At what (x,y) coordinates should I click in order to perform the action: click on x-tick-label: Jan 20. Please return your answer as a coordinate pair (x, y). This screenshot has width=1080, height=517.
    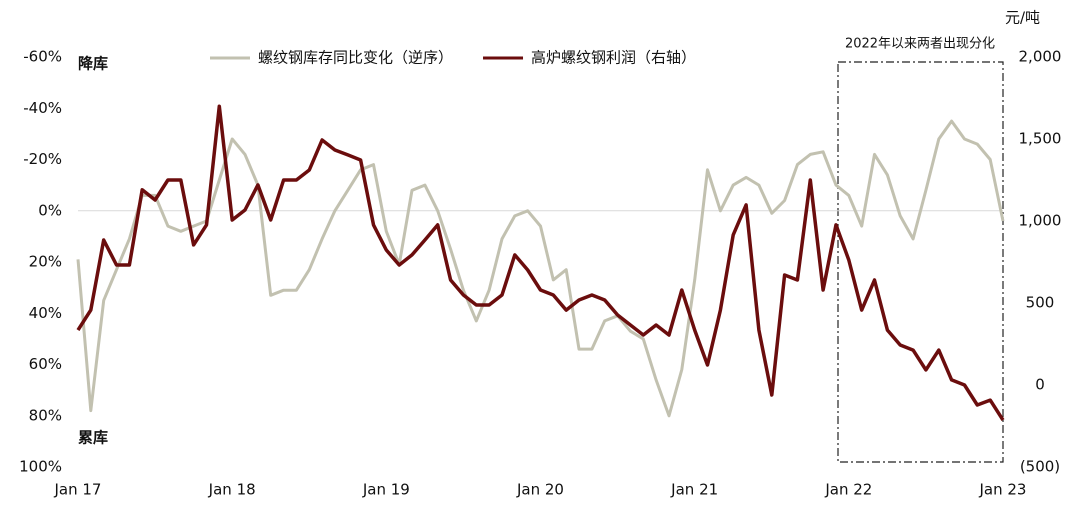
    Looking at the image, I should click on (540, 490).